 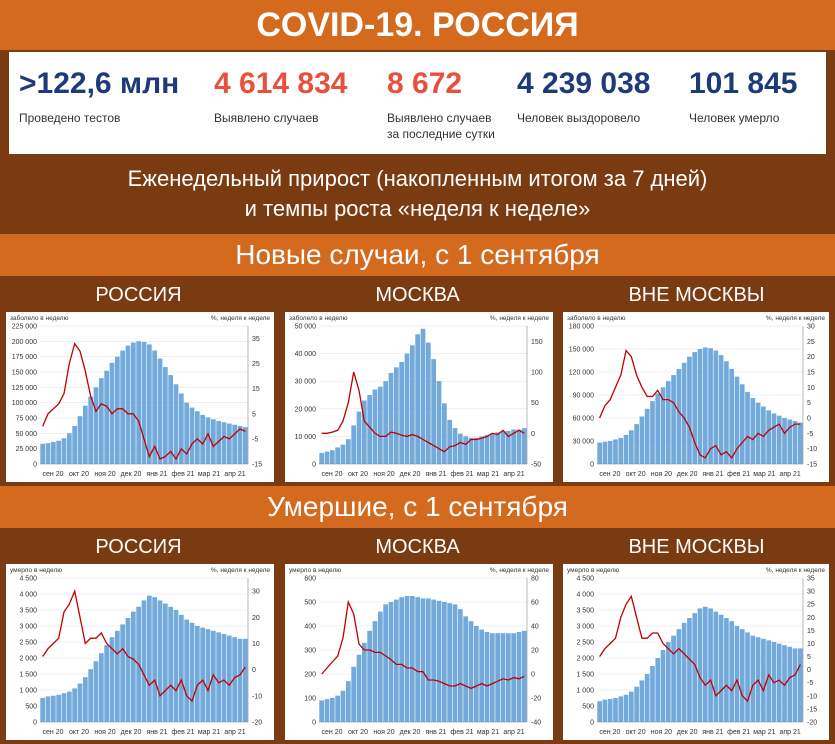 I want to click on stat-value: 4 239 038, so click(x=584, y=83).